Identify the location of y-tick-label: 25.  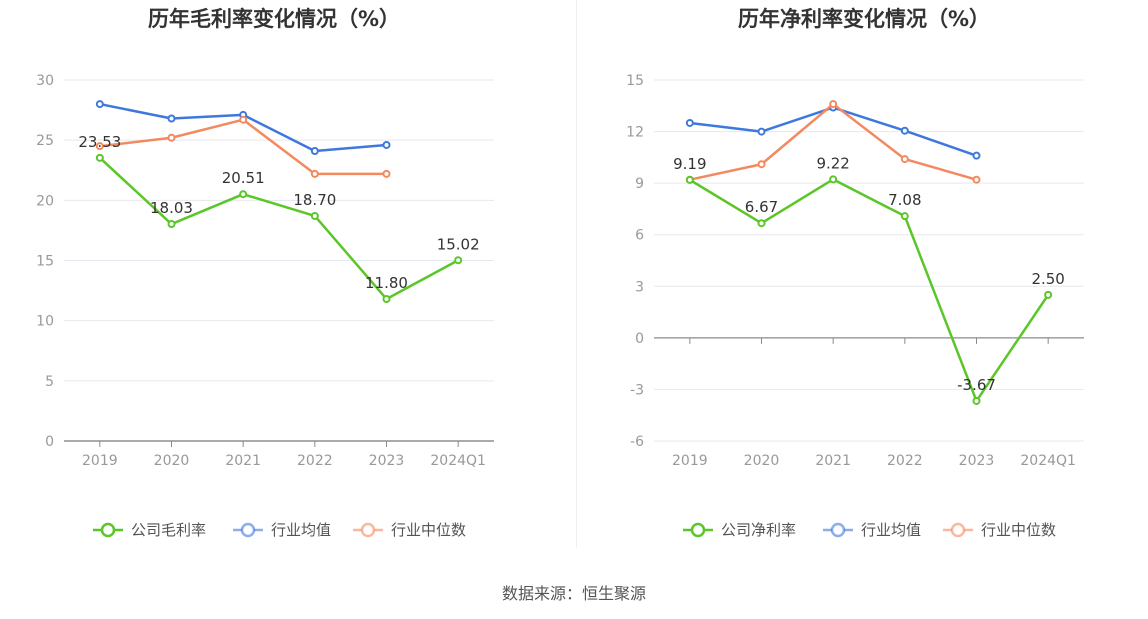
(45, 141).